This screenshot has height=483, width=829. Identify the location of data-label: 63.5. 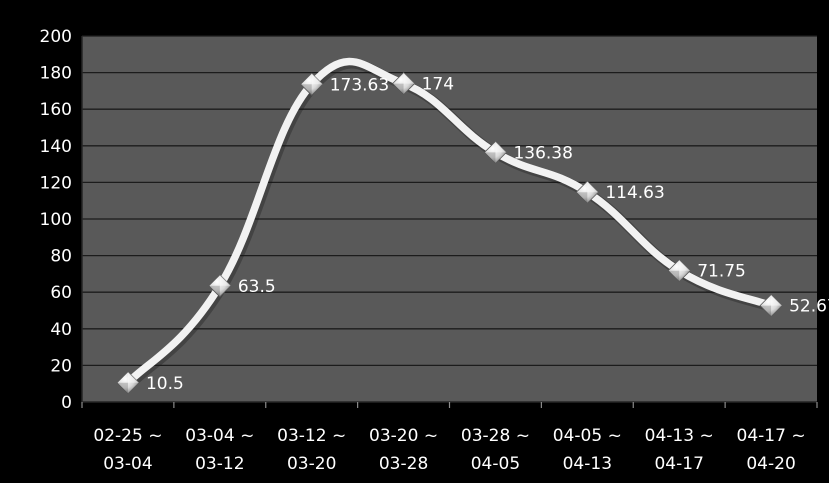
(257, 287).